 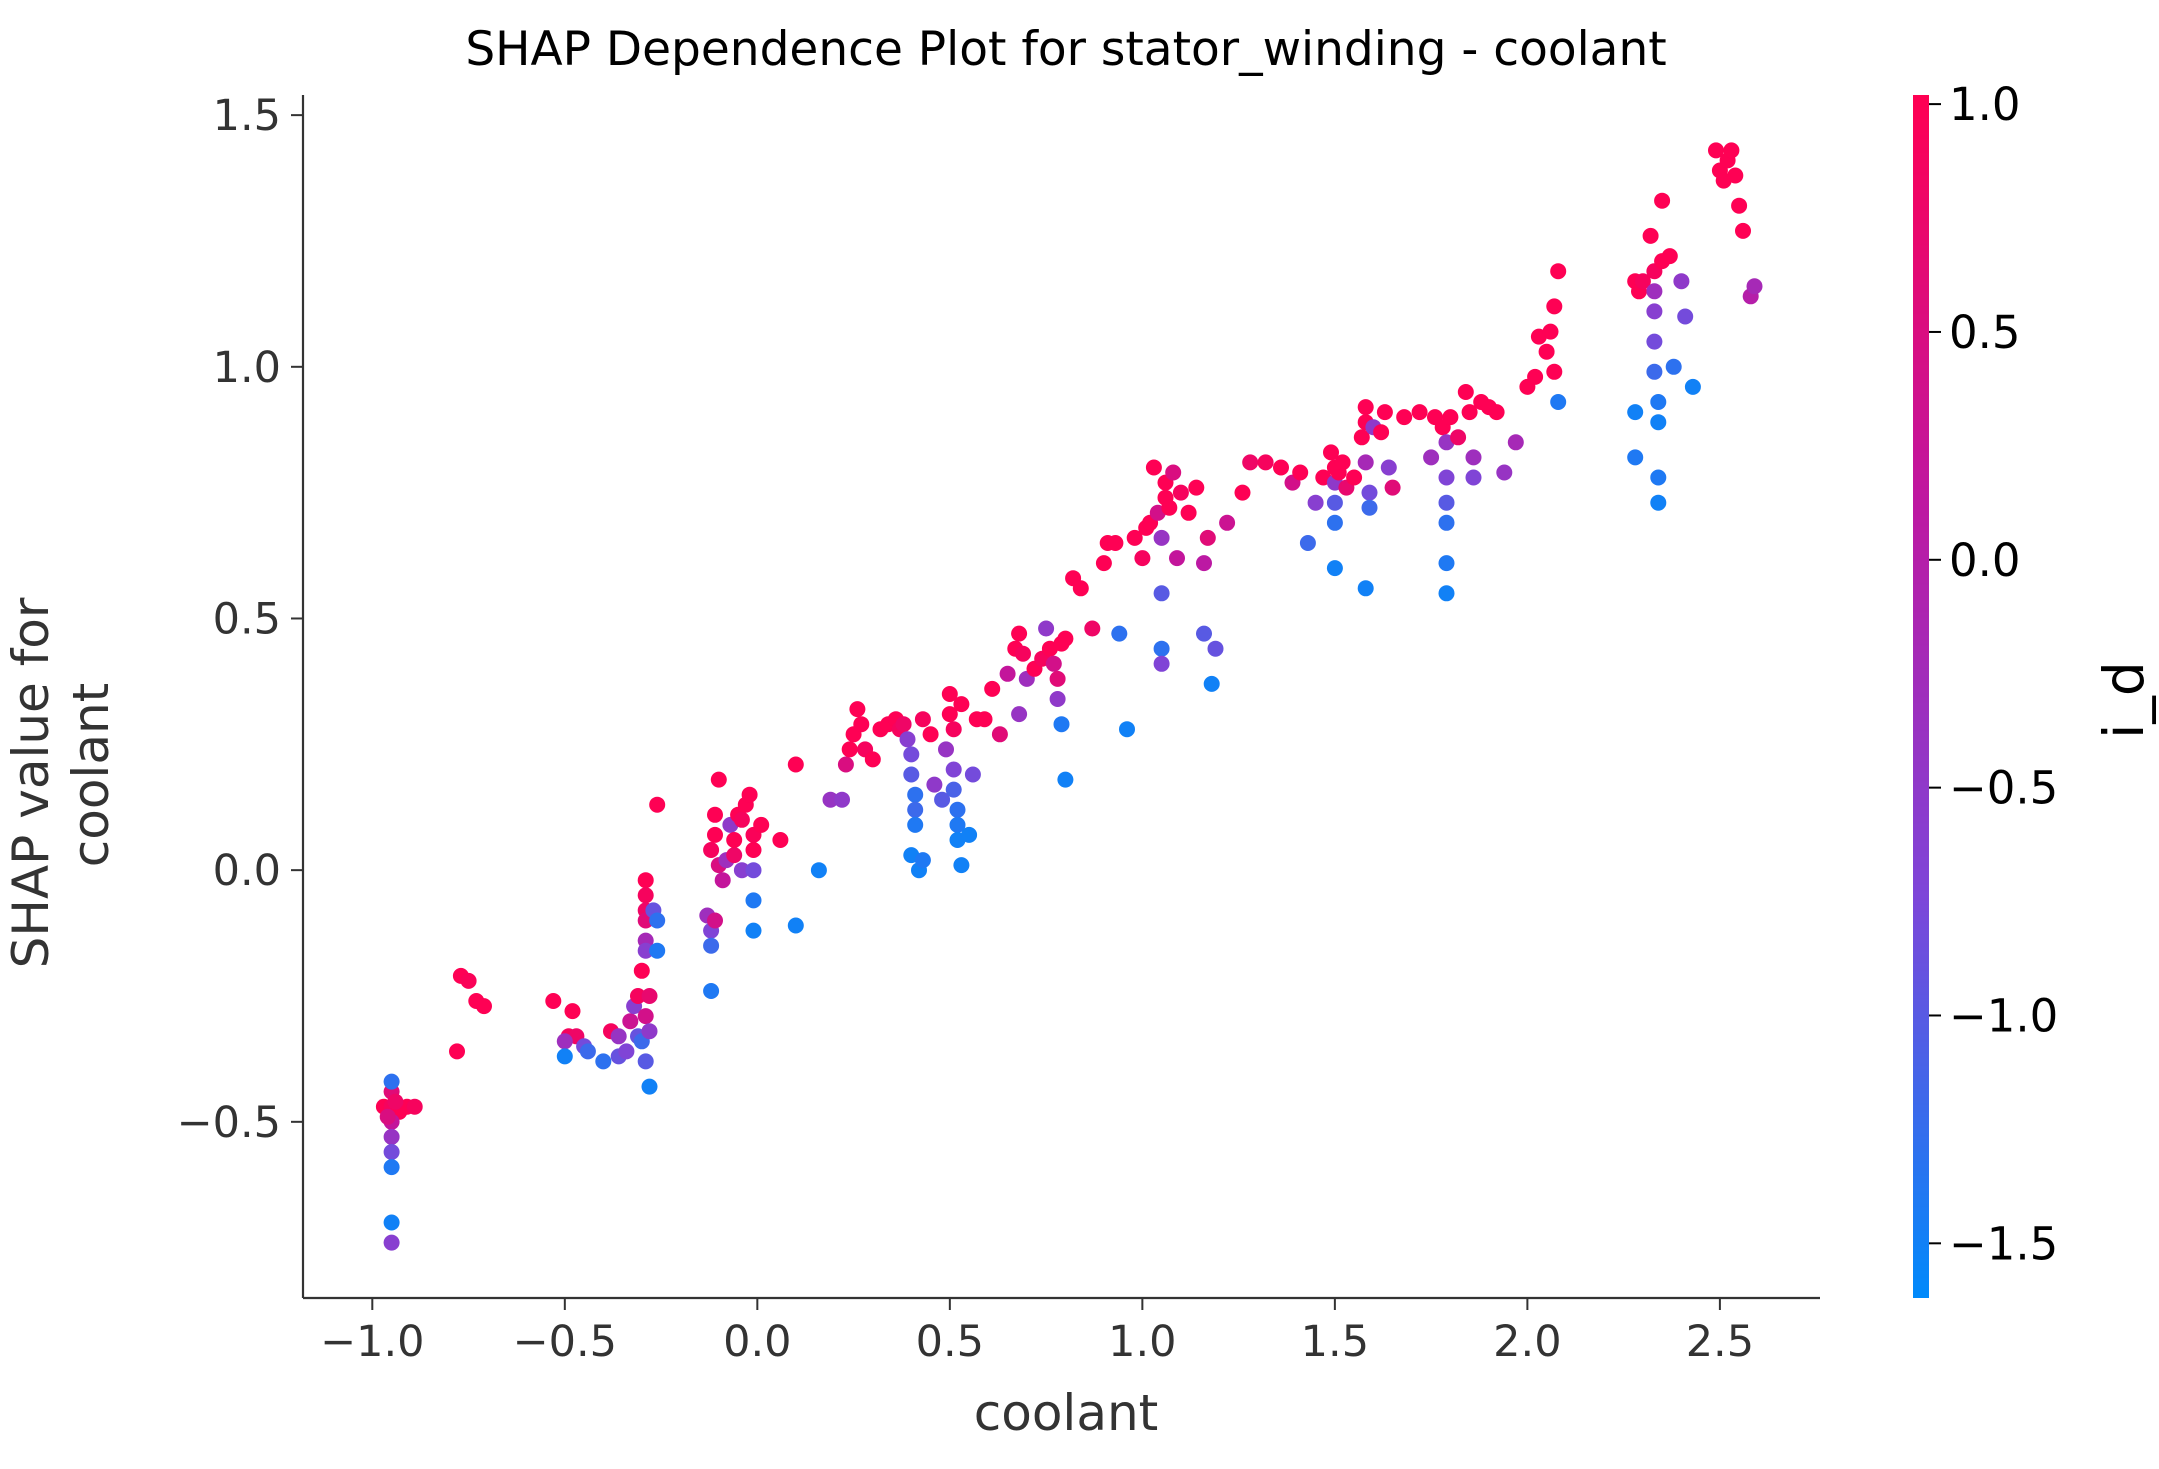 What do you see at coordinates (1720, 1342) in the screenshot?
I see `x-tick-label: 2.5` at bounding box center [1720, 1342].